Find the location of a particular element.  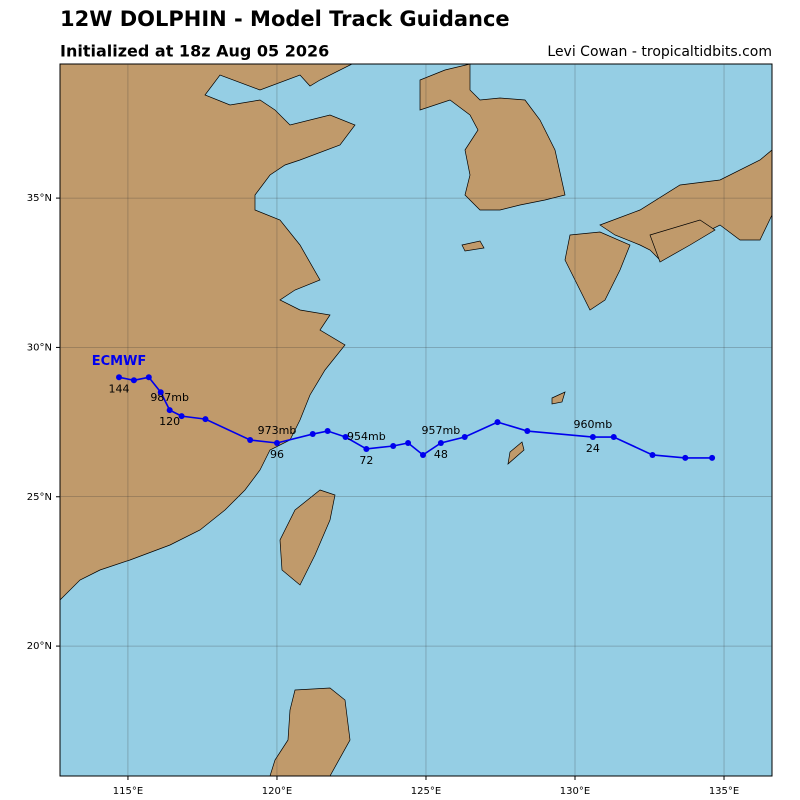

credit: Levi Cowan - tropicaltidbits.com is located at coordinates (659, 52).